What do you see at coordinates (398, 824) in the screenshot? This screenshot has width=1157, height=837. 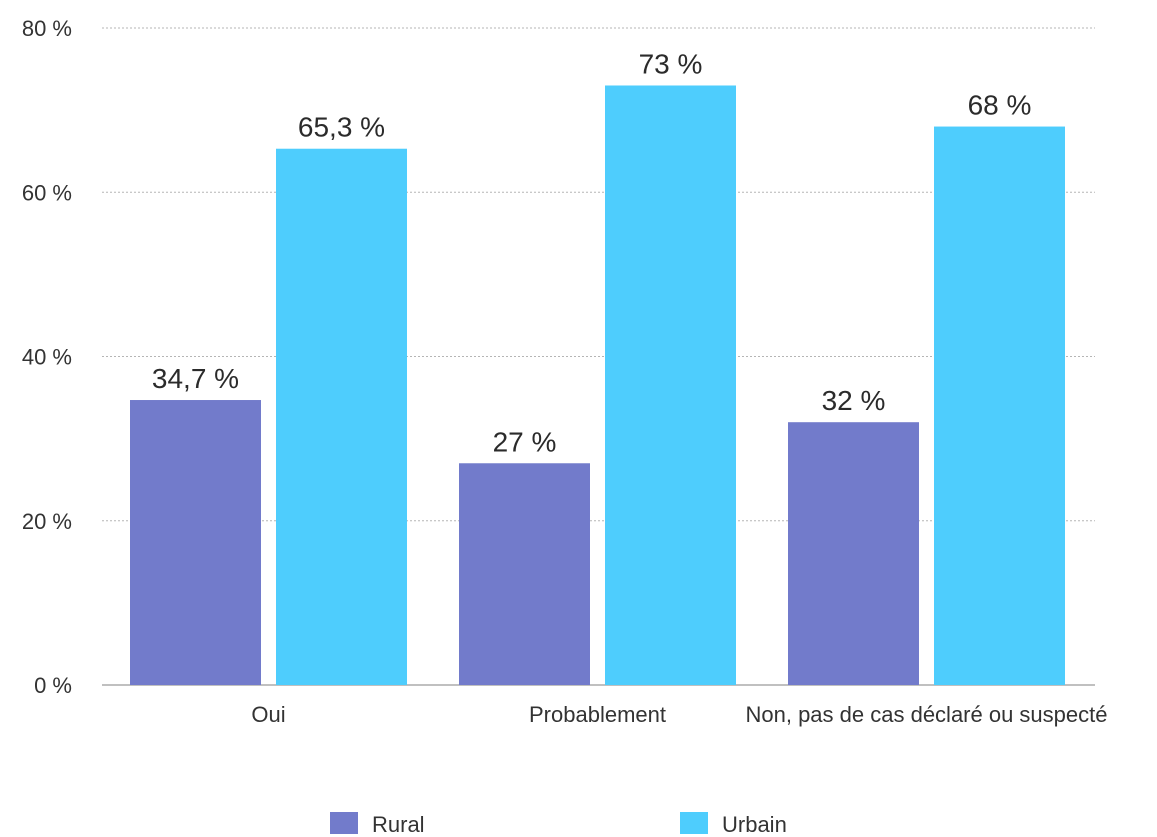 I see `legend-label: Rural` at bounding box center [398, 824].